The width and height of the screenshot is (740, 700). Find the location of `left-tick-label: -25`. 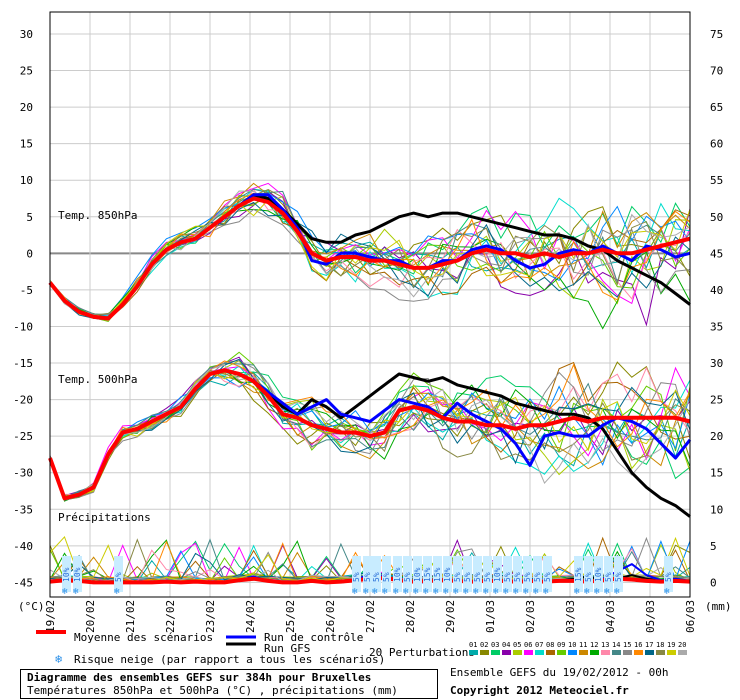

left-tick-label: -25 is located at coordinates (23, 436).